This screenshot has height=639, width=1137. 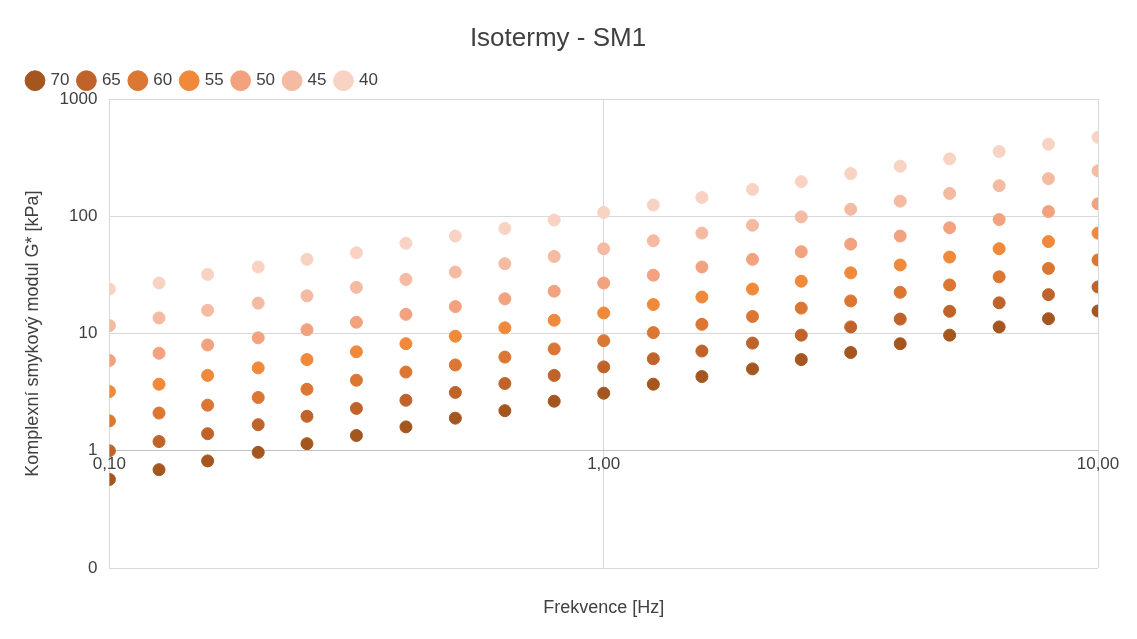 What do you see at coordinates (214, 80) in the screenshot?
I see `legend-label: 55` at bounding box center [214, 80].